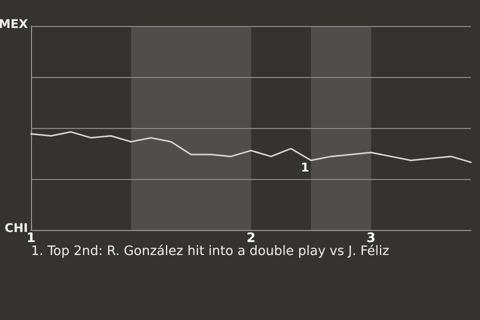 This screenshot has height=320, width=480. I want to click on annotation: 1, so click(305, 167).